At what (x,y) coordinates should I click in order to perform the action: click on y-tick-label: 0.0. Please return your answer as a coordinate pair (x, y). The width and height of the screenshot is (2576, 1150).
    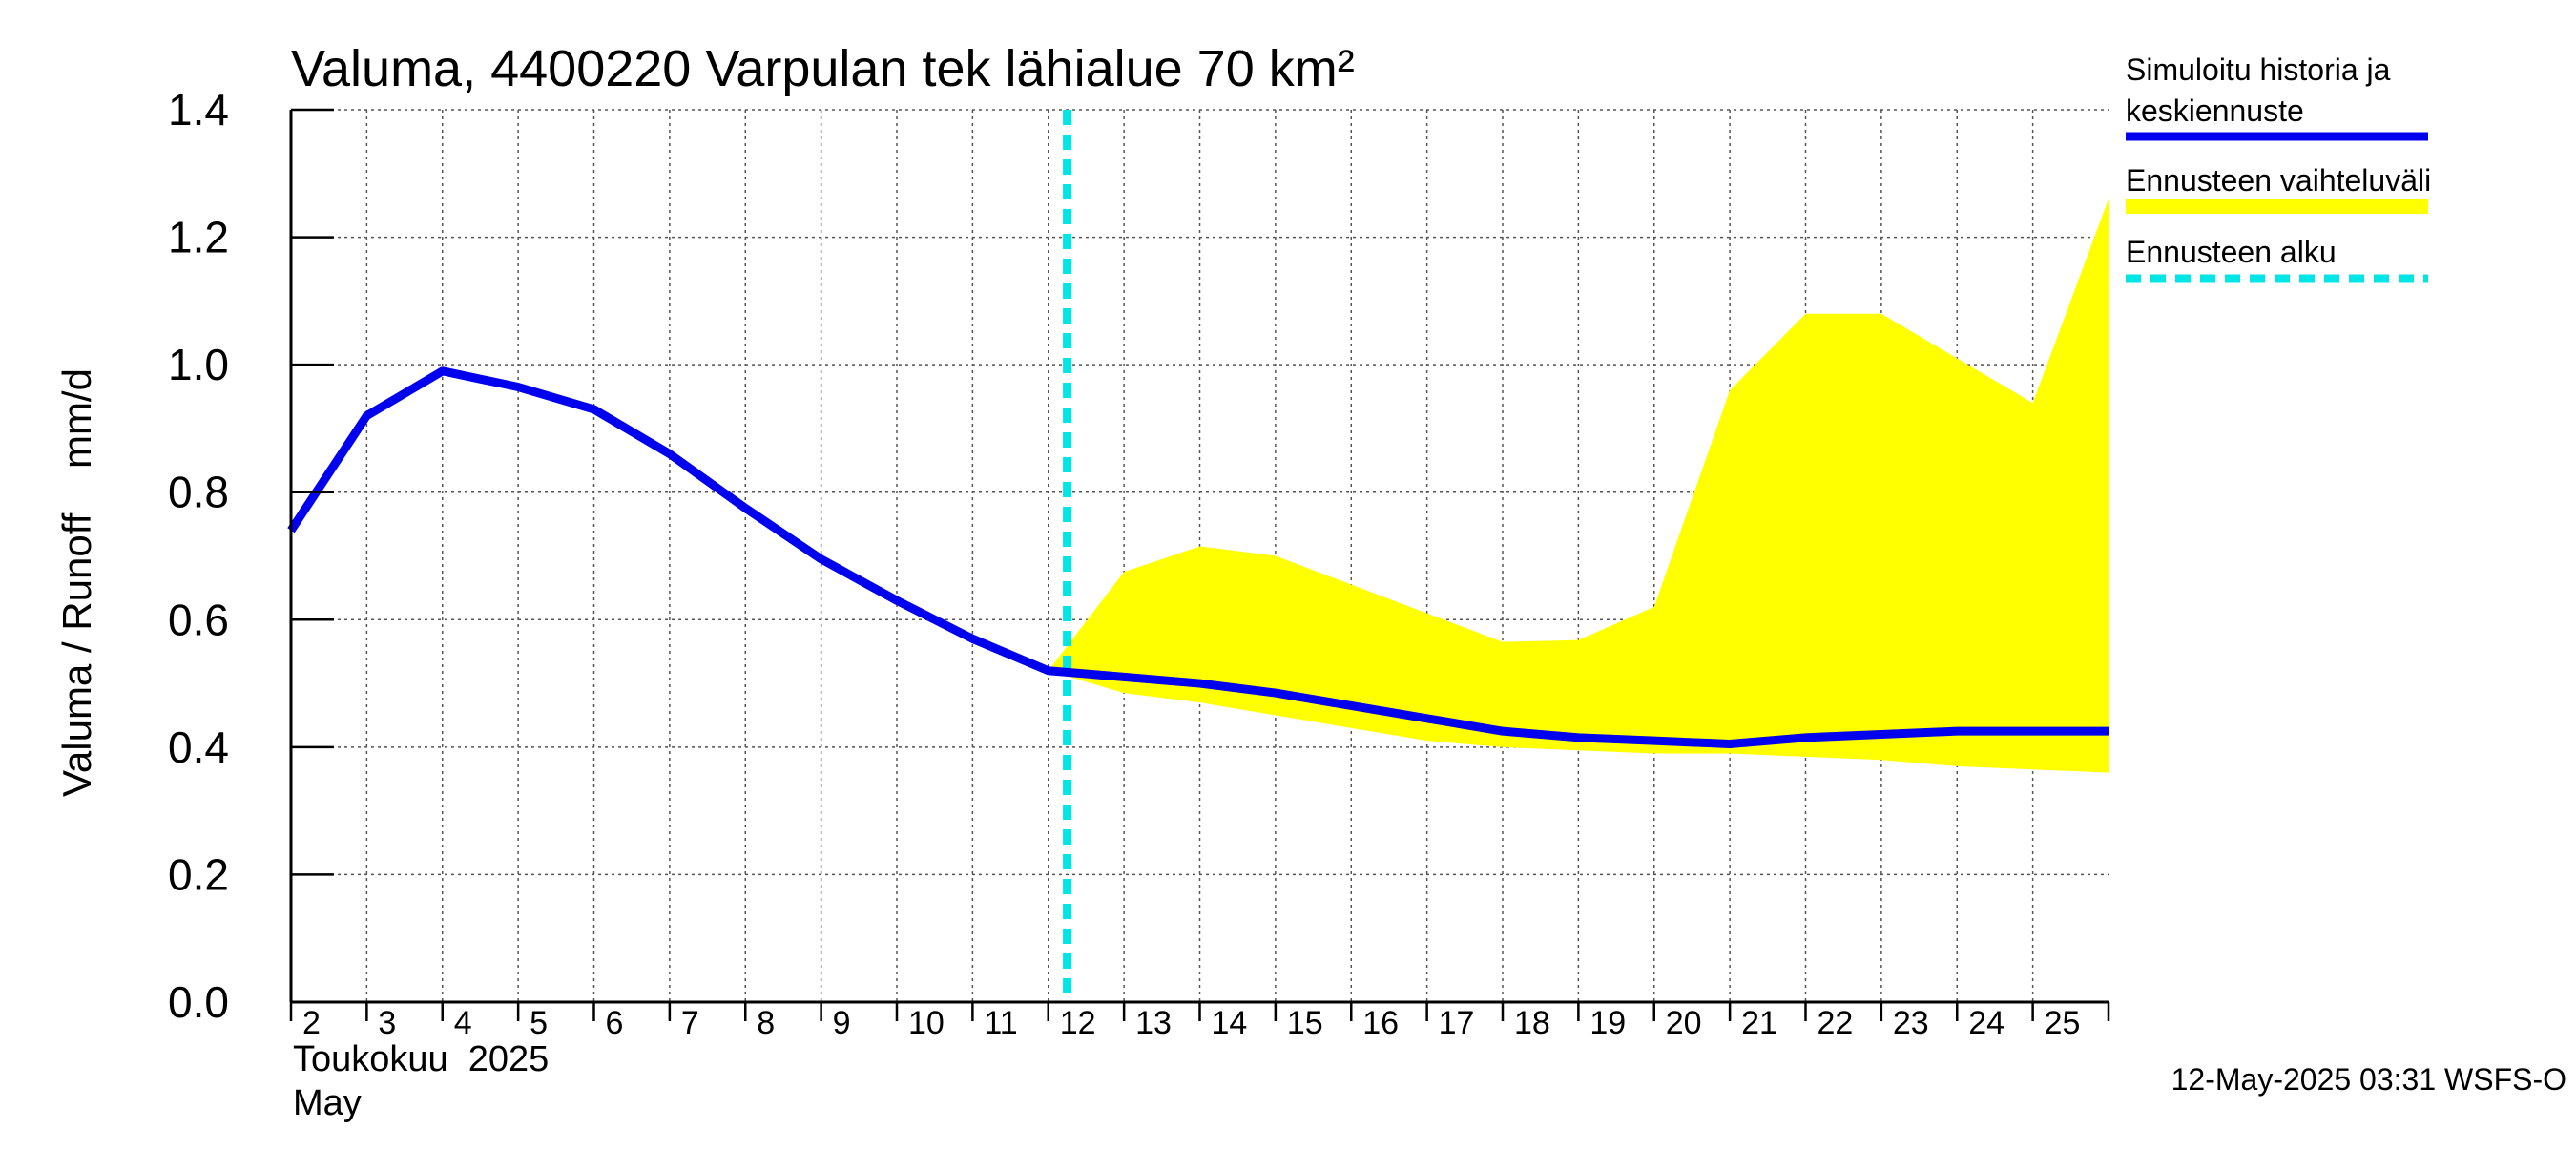
    Looking at the image, I should click on (198, 1002).